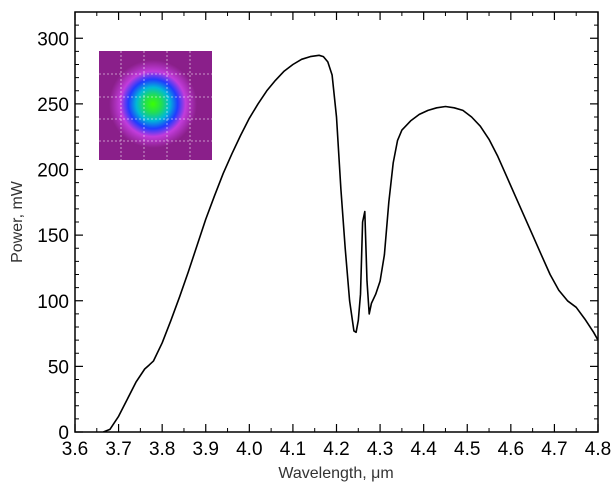 The height and width of the screenshot is (486, 614). What do you see at coordinates (53, 302) in the screenshot?
I see `y-tick-label: 100` at bounding box center [53, 302].